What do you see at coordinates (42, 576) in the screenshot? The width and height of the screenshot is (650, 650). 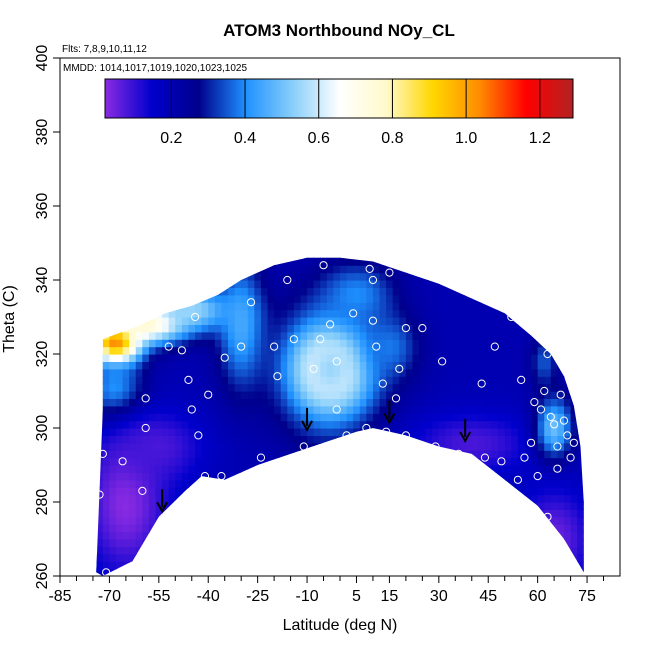 I see `y-tick-label: 260` at bounding box center [42, 576].